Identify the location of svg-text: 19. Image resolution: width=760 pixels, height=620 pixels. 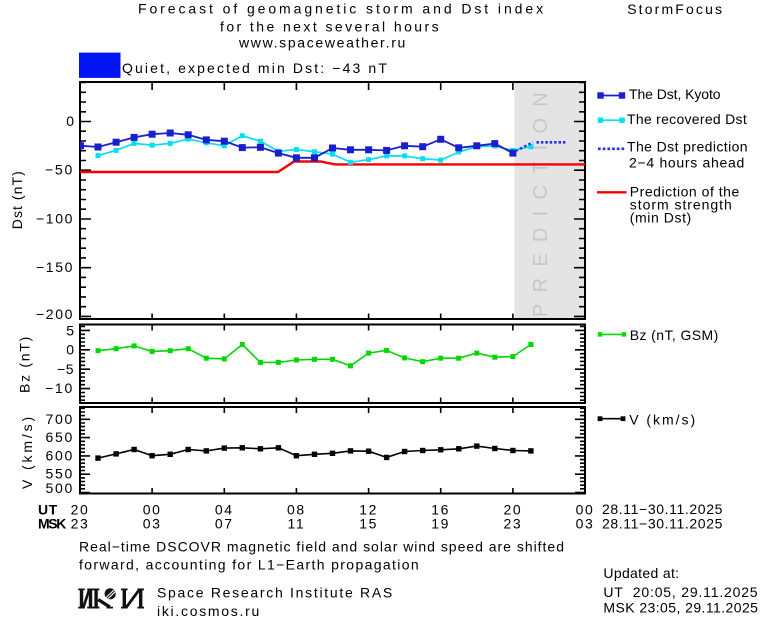
(440, 523).